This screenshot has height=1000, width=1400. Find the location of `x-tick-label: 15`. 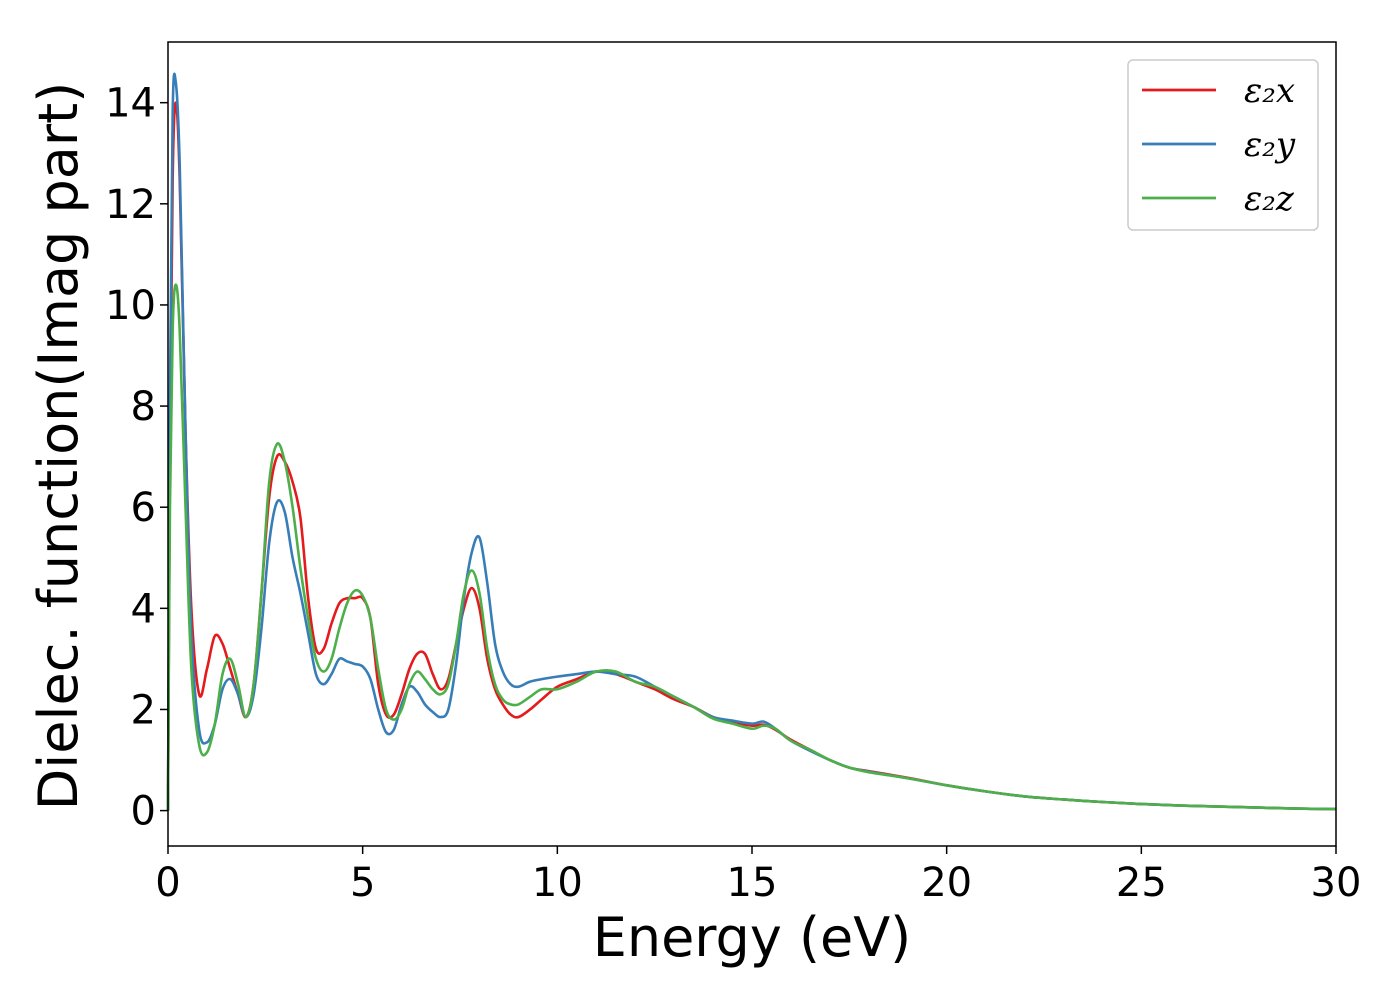

x-tick-label: 15 is located at coordinates (752, 883).